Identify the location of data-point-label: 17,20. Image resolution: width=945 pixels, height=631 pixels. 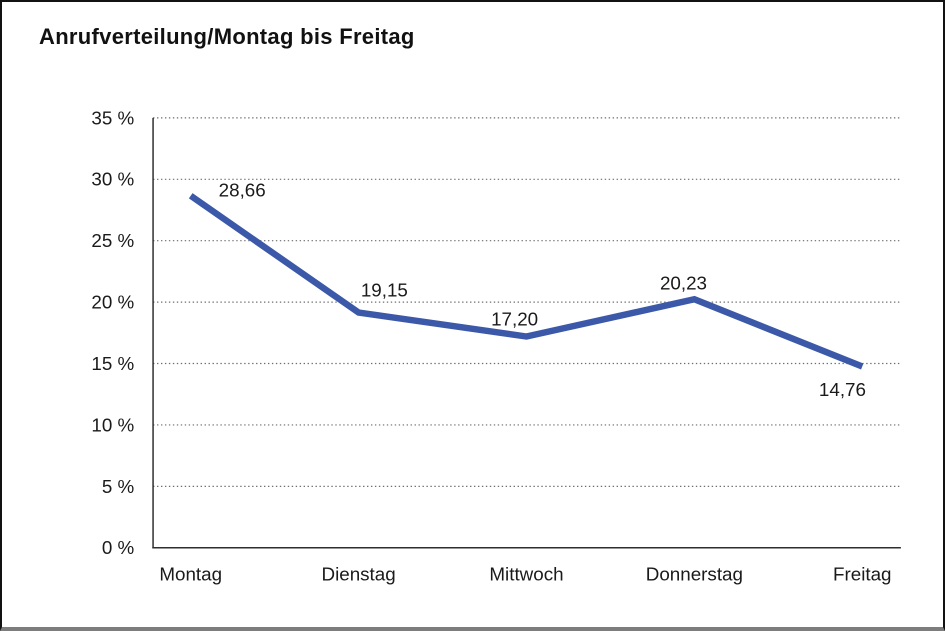
(514, 319).